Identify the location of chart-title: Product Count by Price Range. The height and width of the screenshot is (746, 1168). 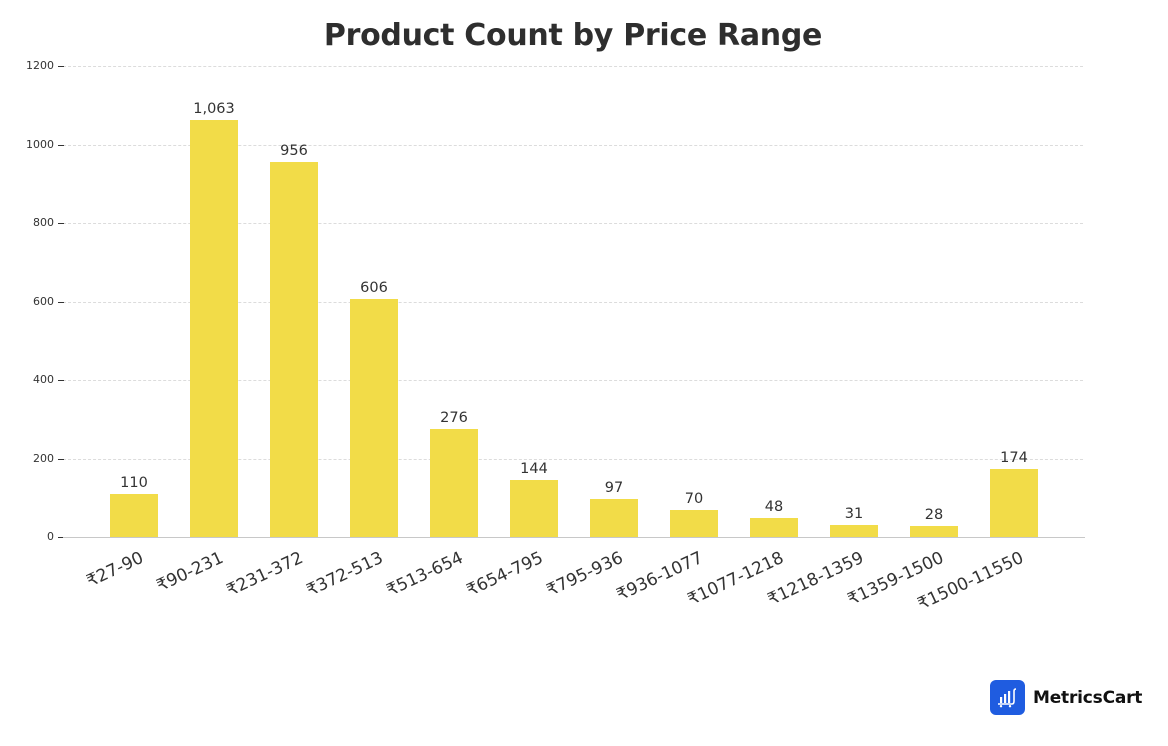
(573, 35).